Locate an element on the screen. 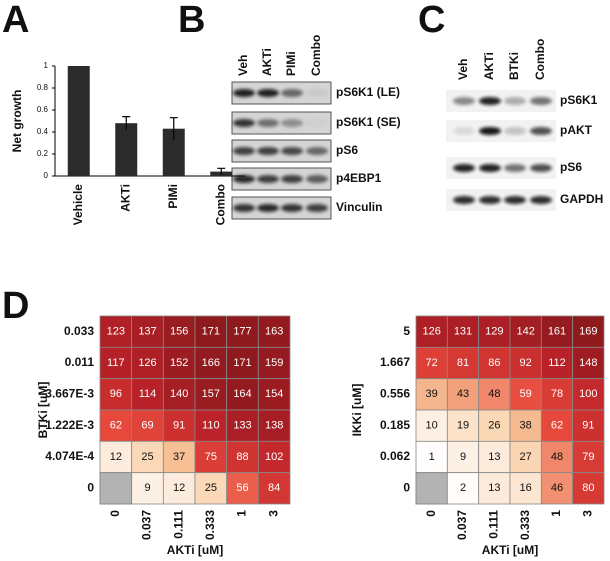 The width and height of the screenshot is (610, 561). cell-label: 148 is located at coordinates (588, 363).